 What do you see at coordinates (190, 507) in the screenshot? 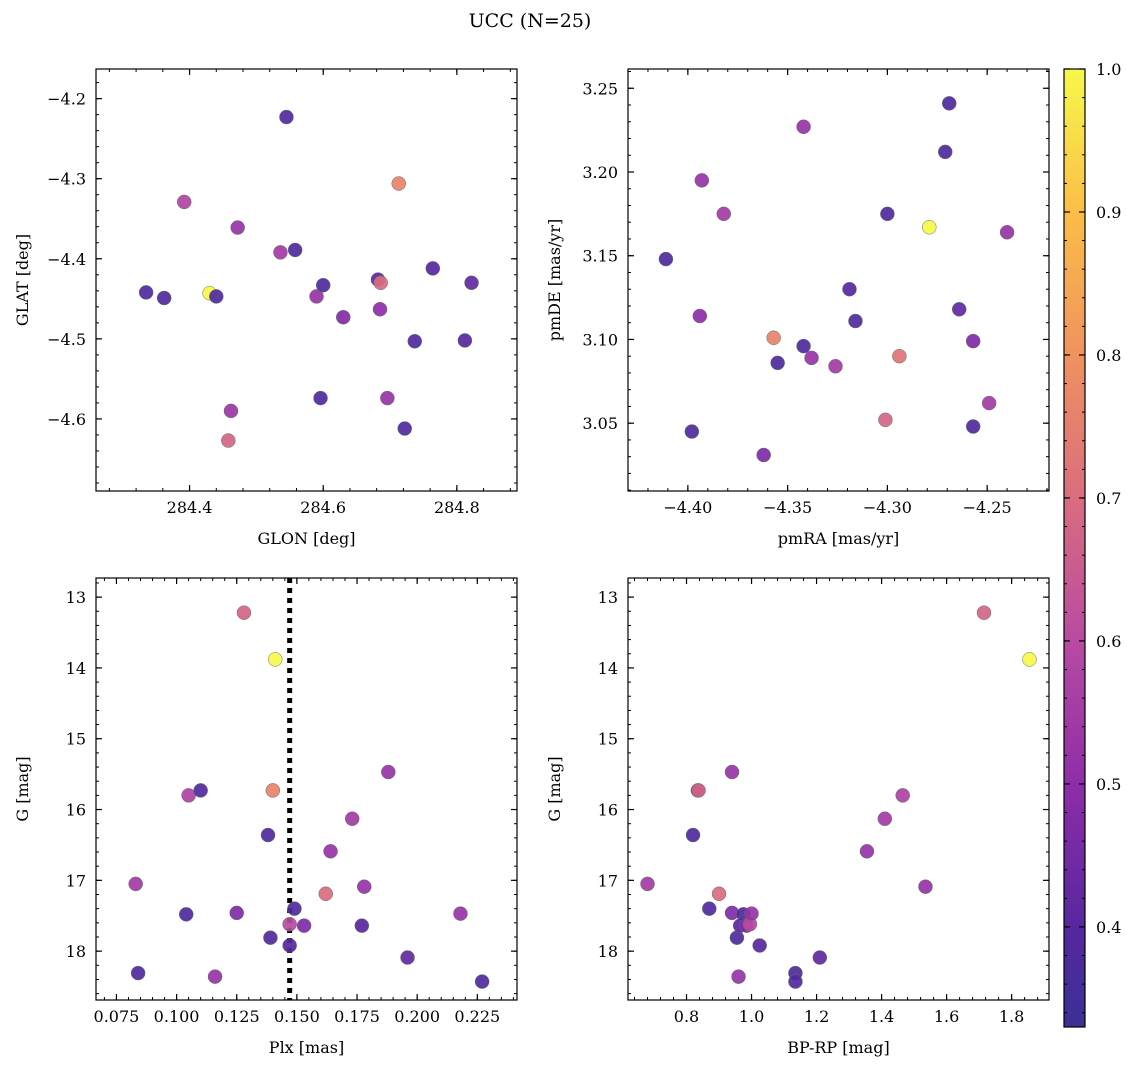
I see `x-tick-label: 284.4` at bounding box center [190, 507].